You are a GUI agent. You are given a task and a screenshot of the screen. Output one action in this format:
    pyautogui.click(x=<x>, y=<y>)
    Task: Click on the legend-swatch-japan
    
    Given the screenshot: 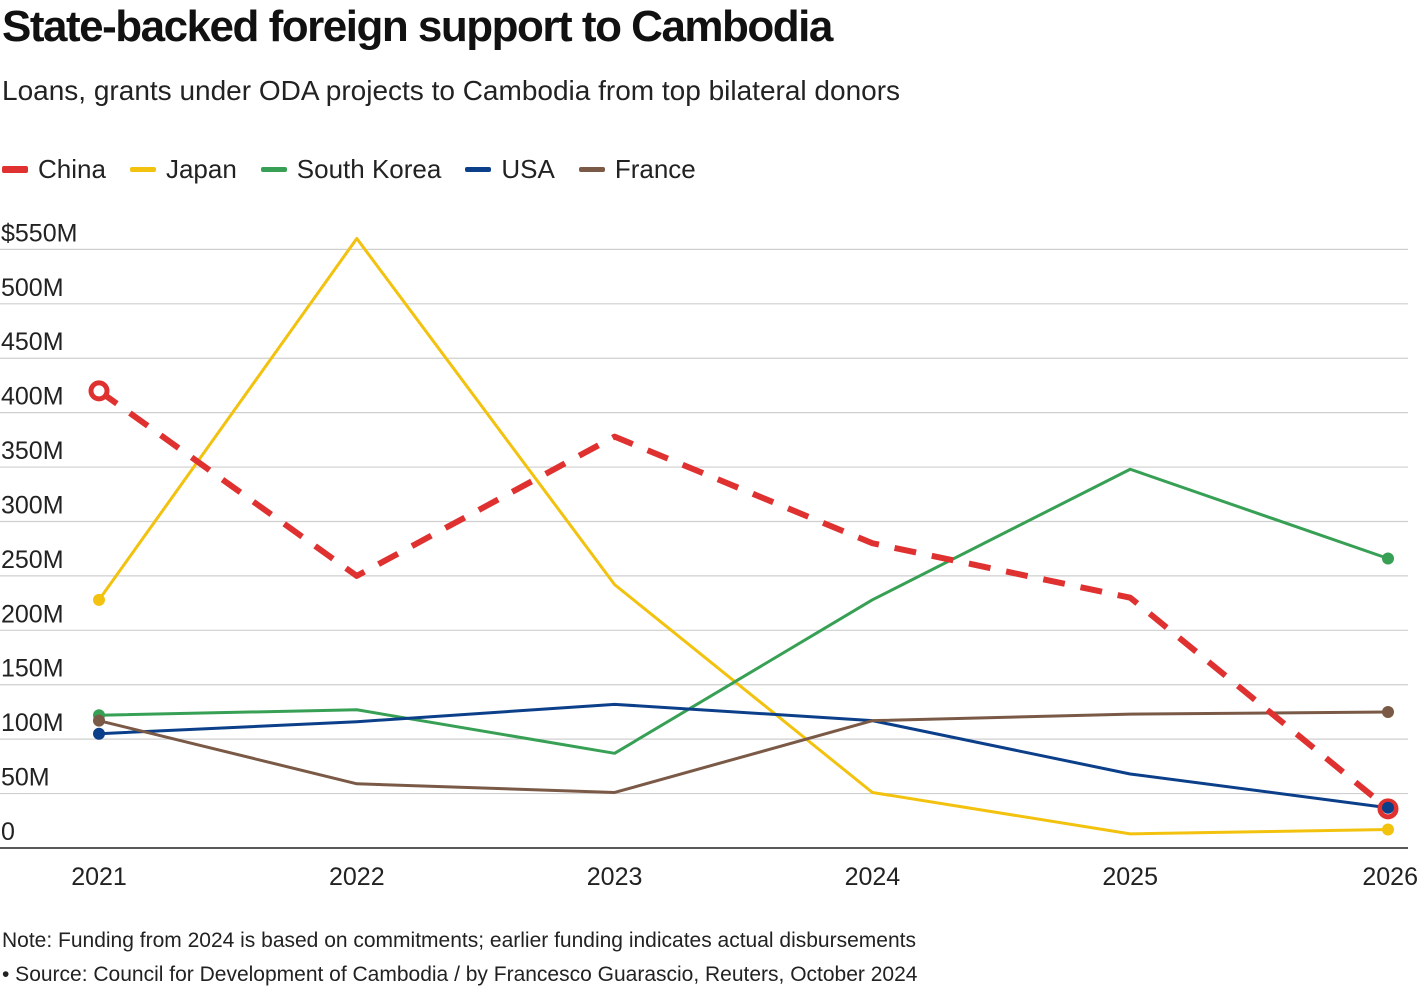 What is the action you would take?
    pyautogui.click(x=142, y=169)
    